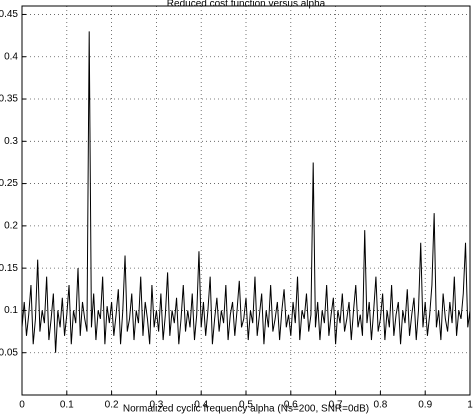  I want to click on x-tick-label: 0.4, so click(201, 405).